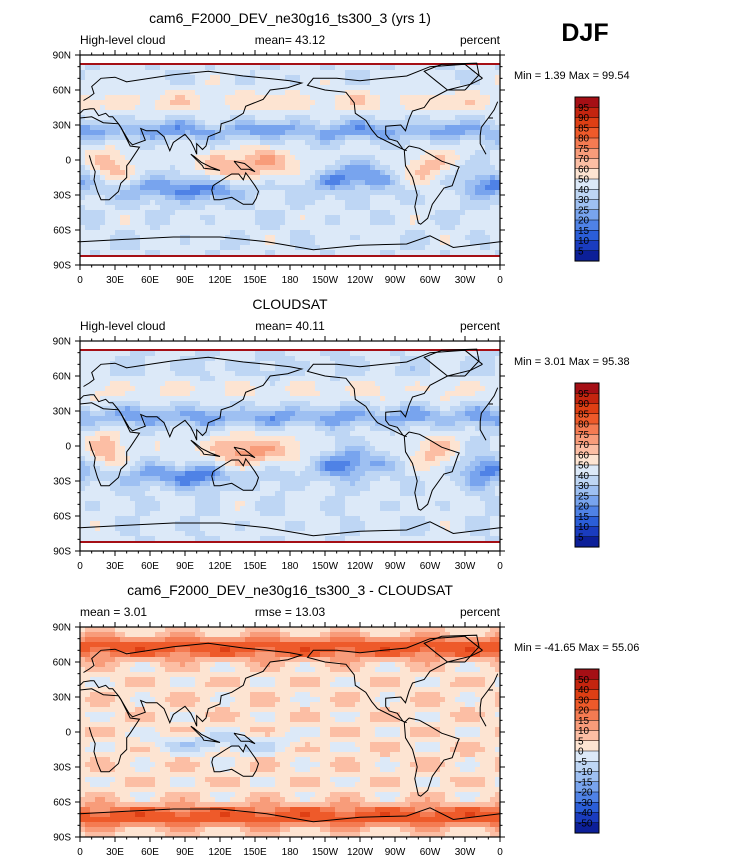  I want to click on colorbar-label: 15, so click(584, 231).